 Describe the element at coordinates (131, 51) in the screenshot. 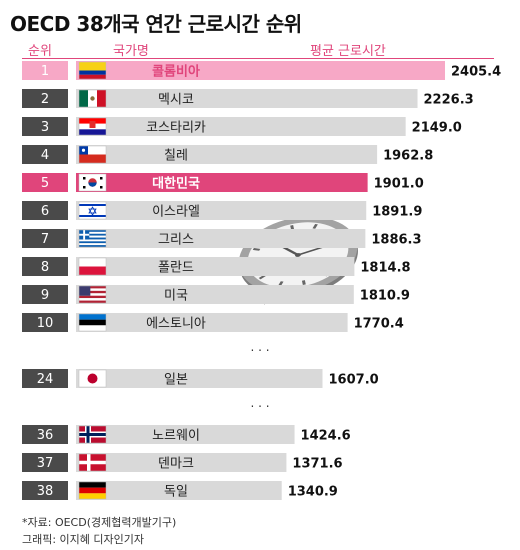

I see `country-column-header: 국가명` at that location.